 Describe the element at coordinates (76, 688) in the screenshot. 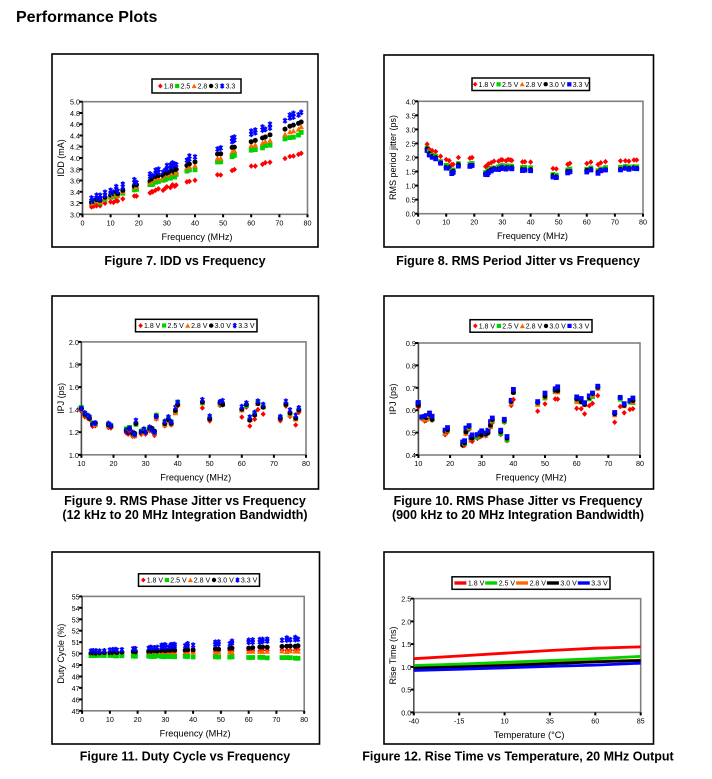

I see `svg-text: 47` at that location.